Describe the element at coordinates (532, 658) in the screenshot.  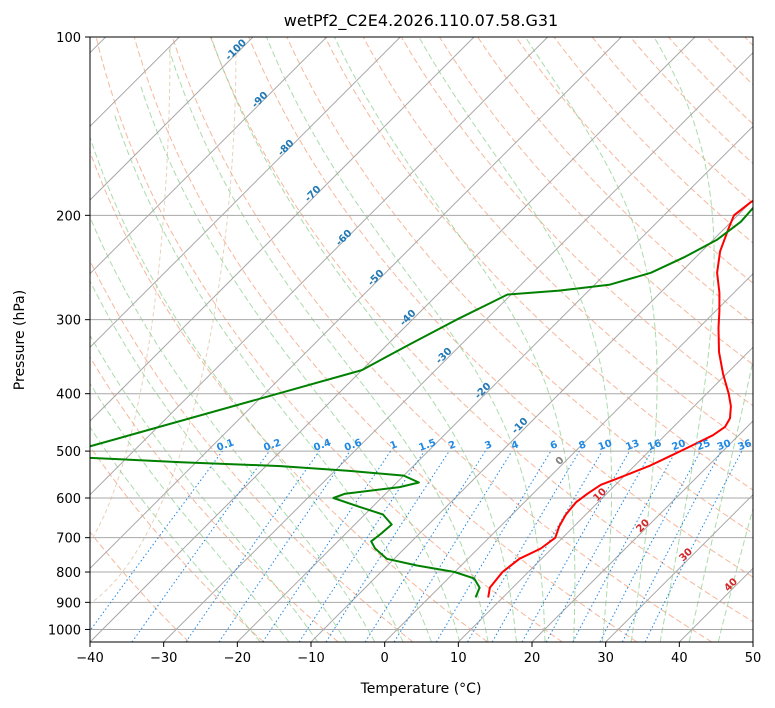
I see `x-tick-label: 20` at that location.